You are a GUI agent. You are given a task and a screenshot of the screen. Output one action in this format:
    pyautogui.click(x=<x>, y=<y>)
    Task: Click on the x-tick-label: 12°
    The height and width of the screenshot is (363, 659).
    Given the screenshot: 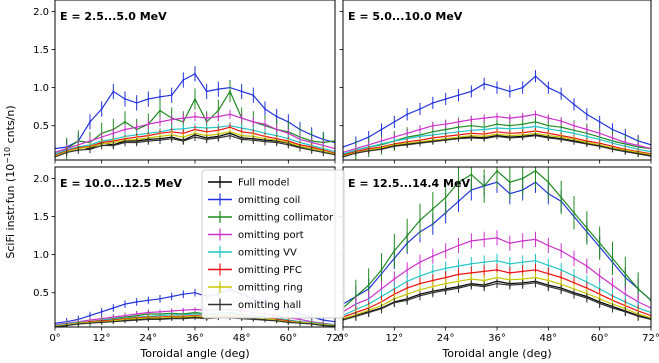 What is the action you would take?
    pyautogui.click(x=102, y=338)
    